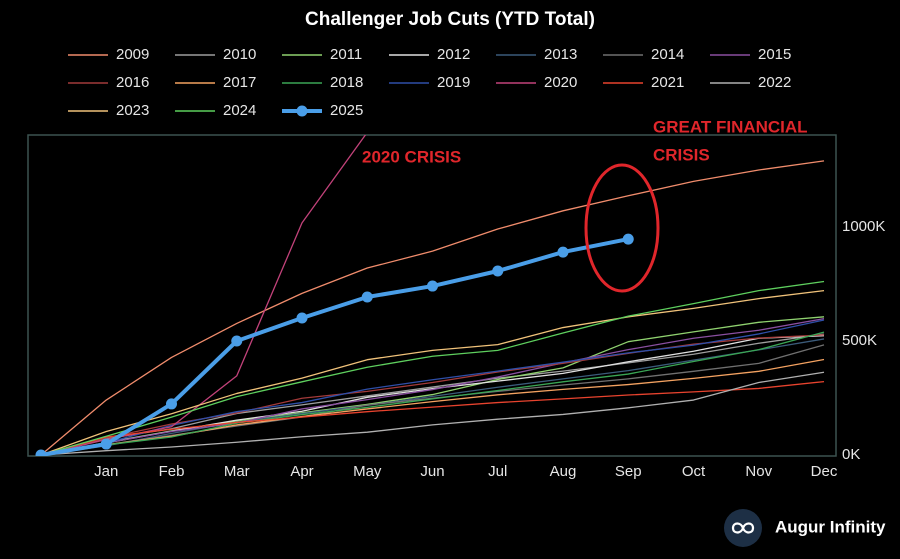 The image size is (900, 559). Describe the element at coordinates (346, 82) in the screenshot. I see `legend-label: 2018` at that location.